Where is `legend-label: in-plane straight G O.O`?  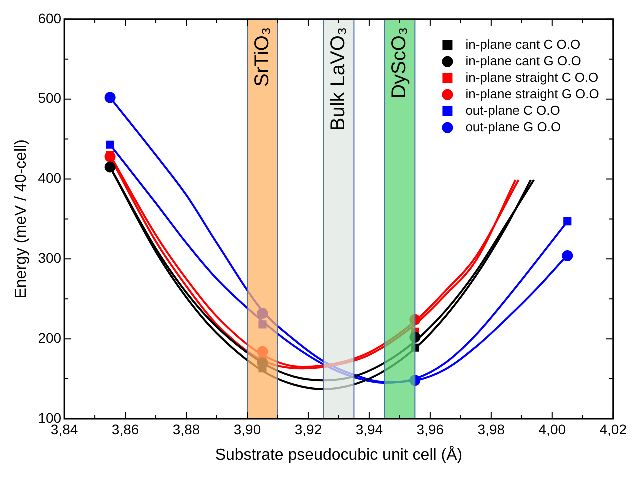 legend-label: in-plane straight G O.O is located at coordinates (533, 94).